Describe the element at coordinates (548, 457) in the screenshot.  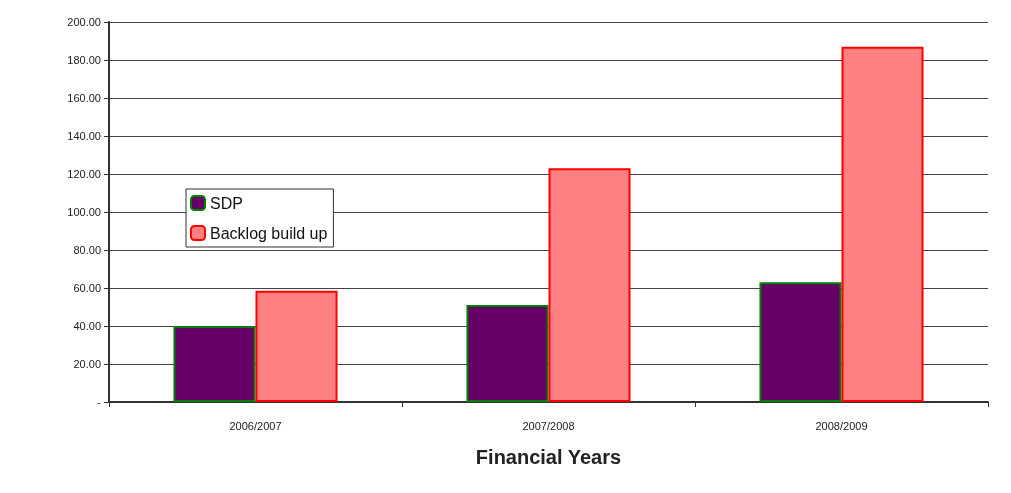
I see `x-axis-title: Financial Years` at that location.